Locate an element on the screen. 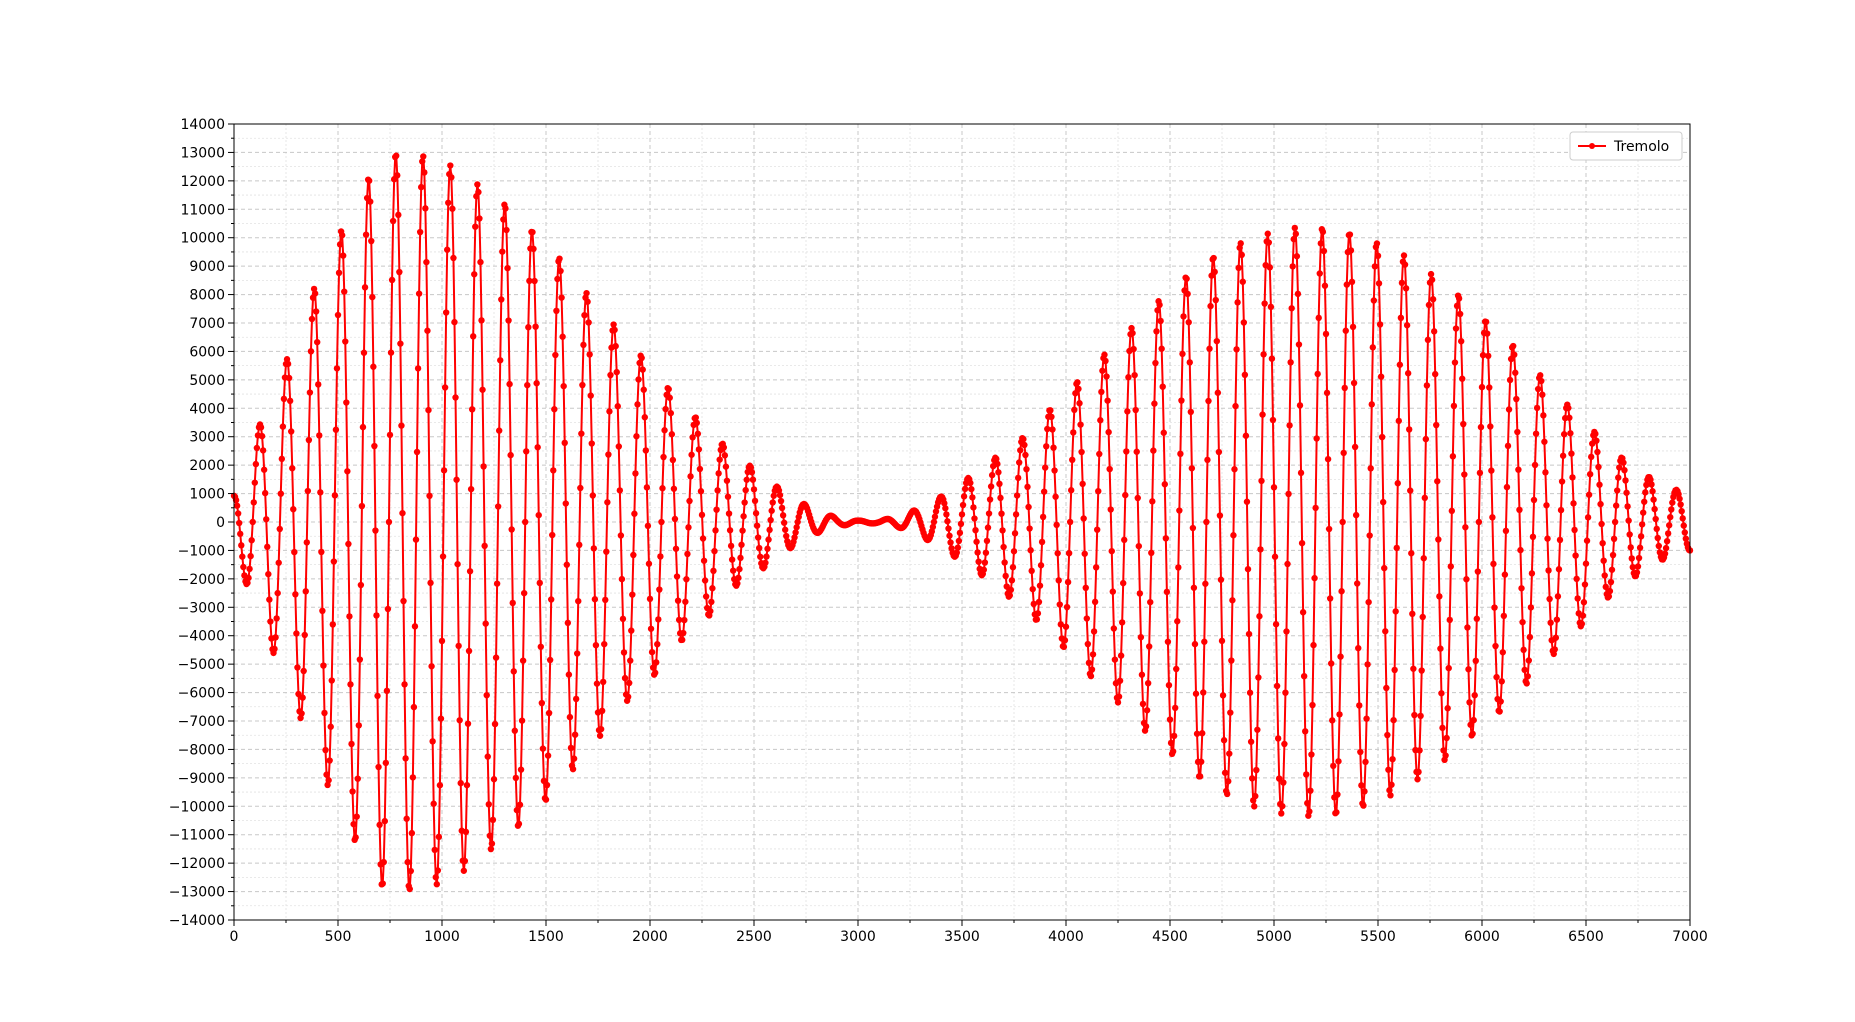 This screenshot has width=1855, height=1022. y-tick-label: 4000 is located at coordinates (207, 409).